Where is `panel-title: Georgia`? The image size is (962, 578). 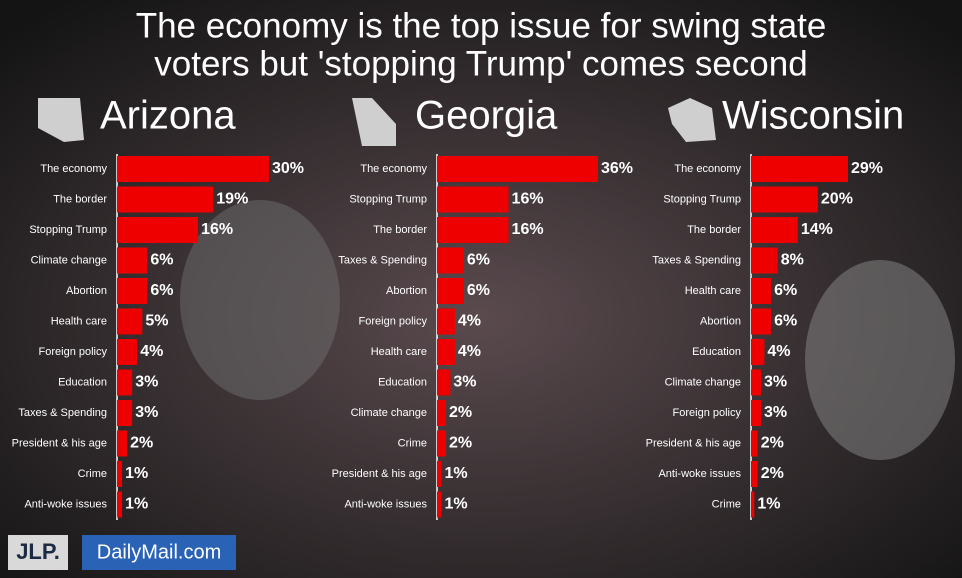 panel-title: Georgia is located at coordinates (486, 116).